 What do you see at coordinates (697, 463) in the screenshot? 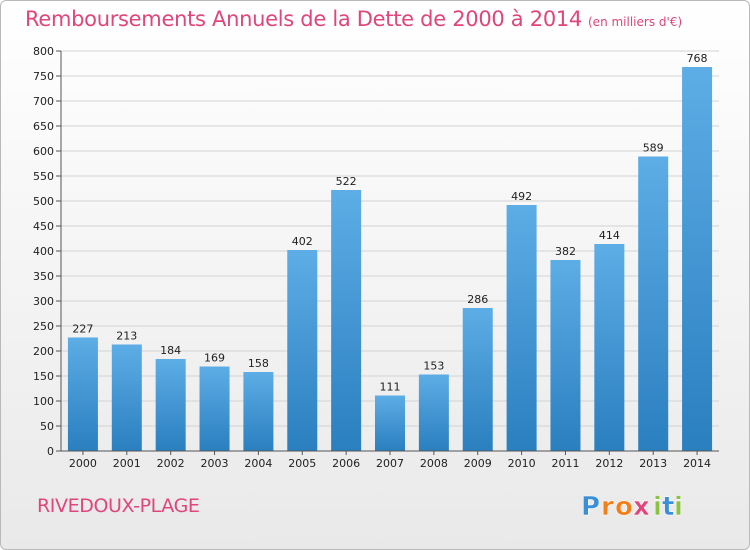
I see `x-tick-label: 2014` at bounding box center [697, 463].